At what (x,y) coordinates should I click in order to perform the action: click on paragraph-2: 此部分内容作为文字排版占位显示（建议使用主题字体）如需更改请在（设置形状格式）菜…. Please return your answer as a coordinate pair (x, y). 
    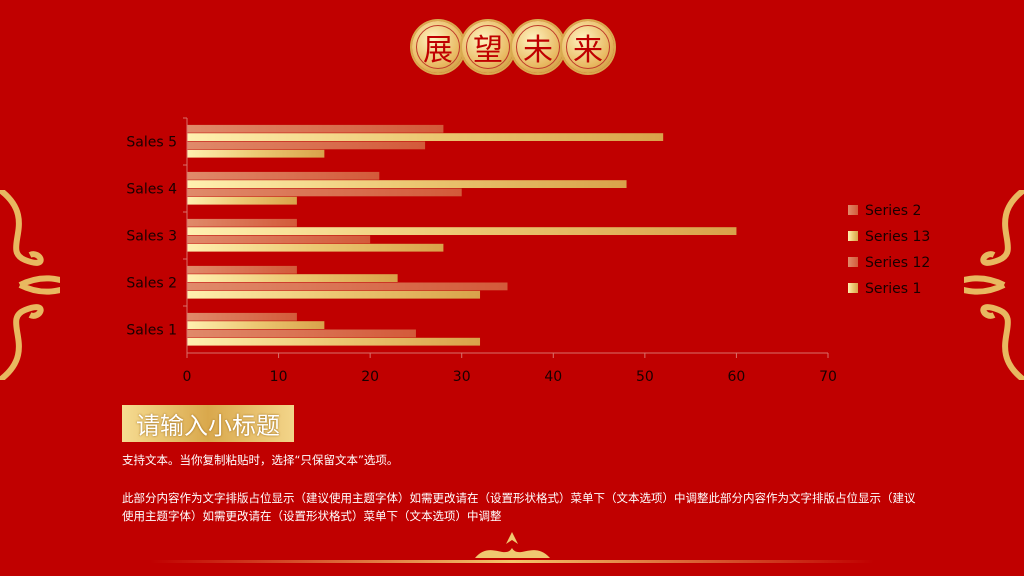
    Looking at the image, I should click on (519, 507).